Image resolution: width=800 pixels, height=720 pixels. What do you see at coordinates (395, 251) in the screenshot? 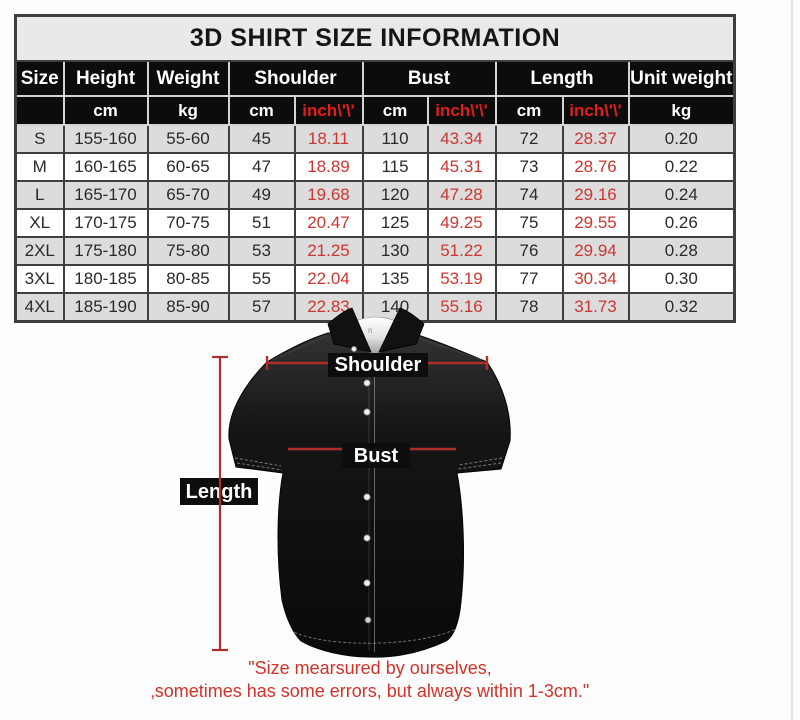
I see `table-cell: 130` at bounding box center [395, 251].